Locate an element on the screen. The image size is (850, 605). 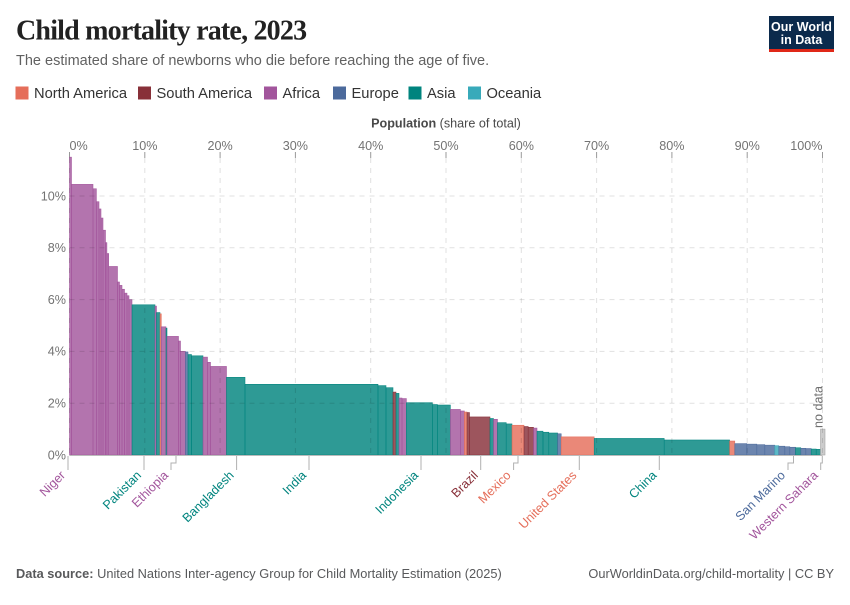
svg-text: Population (share of total) is located at coordinates (446, 124).